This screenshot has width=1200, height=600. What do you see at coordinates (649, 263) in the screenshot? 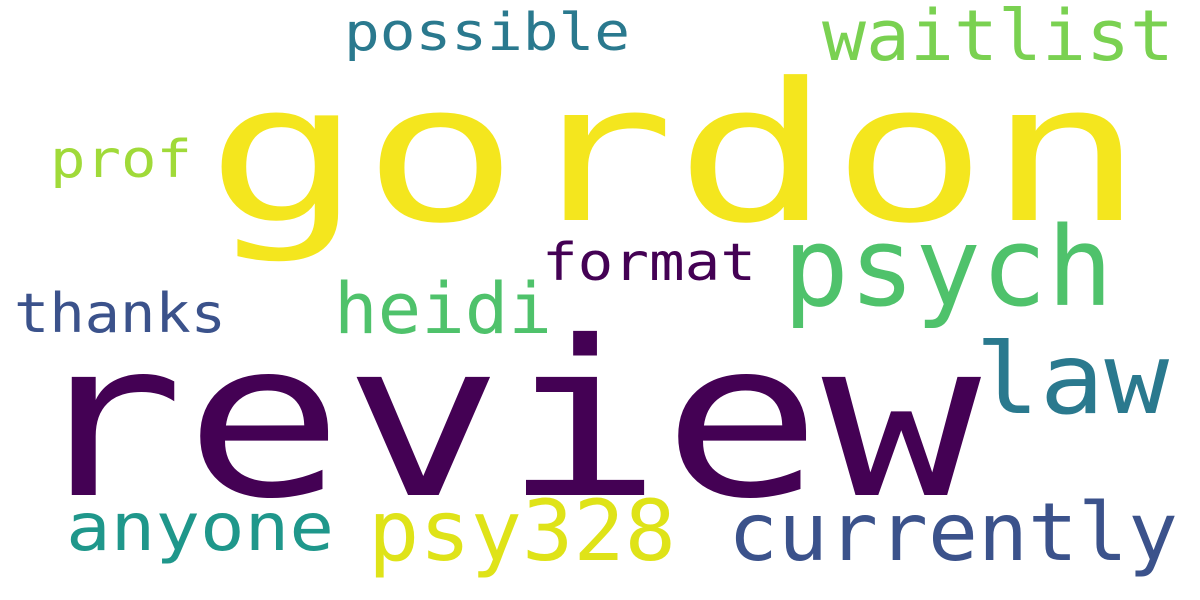
I see `word-format: format` at bounding box center [649, 263].